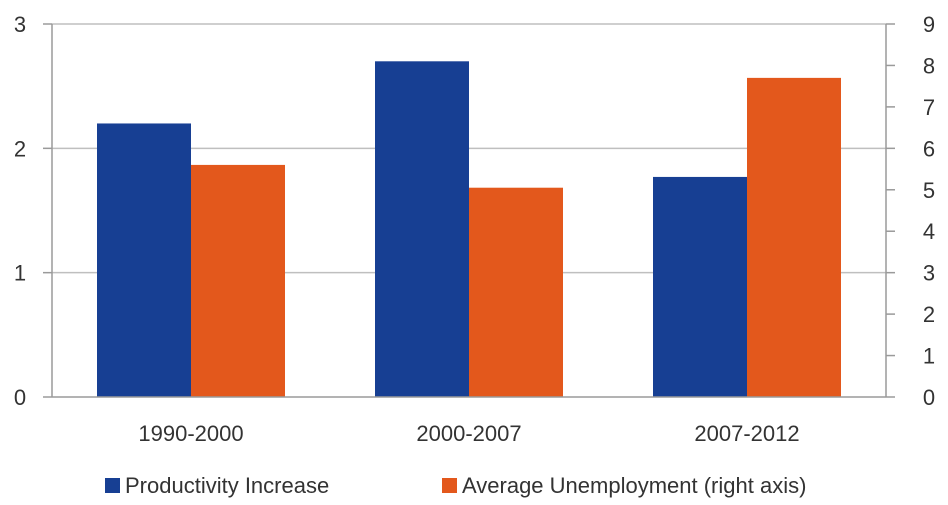  I want to click on category-label: 2000-2007, so click(468, 433).